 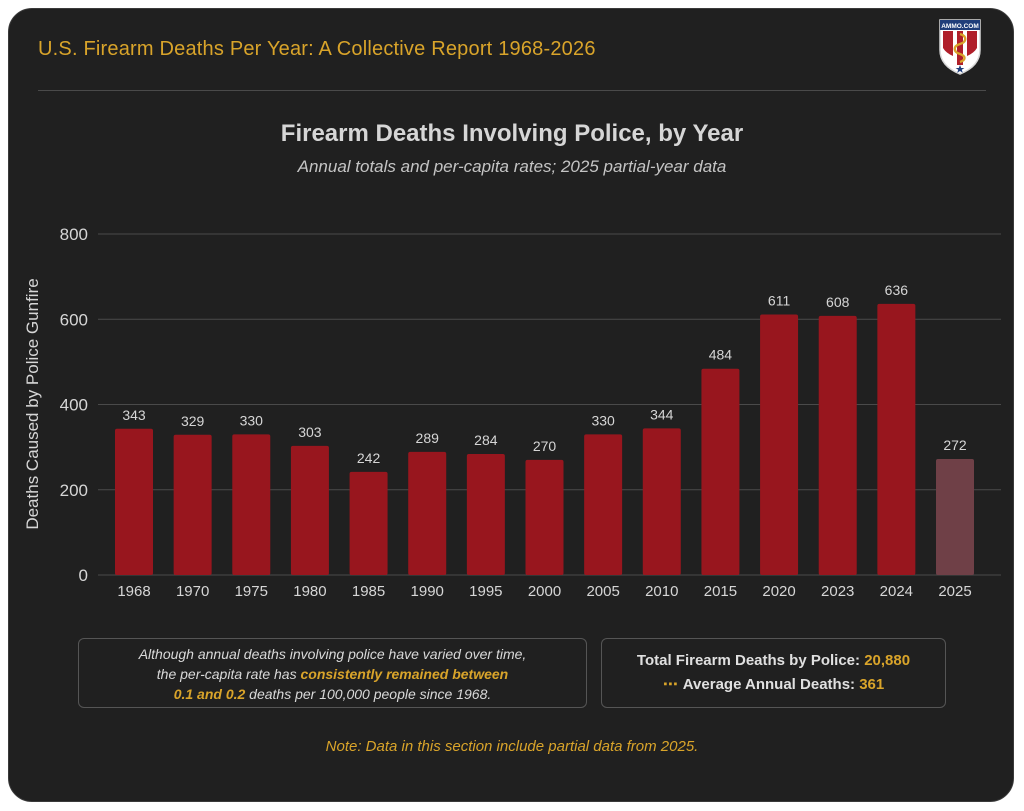 I want to click on note-line-2-text: the per-capita rate has, so click(x=228, y=674).